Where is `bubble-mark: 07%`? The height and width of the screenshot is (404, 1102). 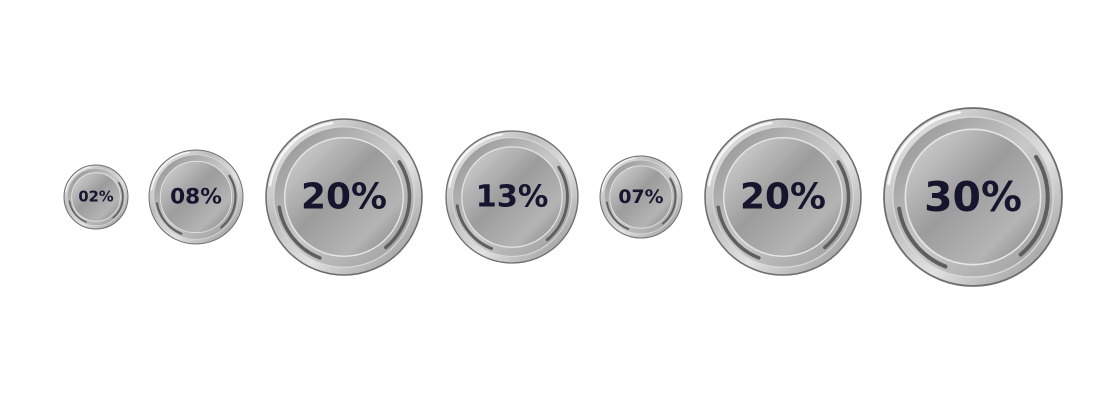 bubble-mark: 07% is located at coordinates (641, 197).